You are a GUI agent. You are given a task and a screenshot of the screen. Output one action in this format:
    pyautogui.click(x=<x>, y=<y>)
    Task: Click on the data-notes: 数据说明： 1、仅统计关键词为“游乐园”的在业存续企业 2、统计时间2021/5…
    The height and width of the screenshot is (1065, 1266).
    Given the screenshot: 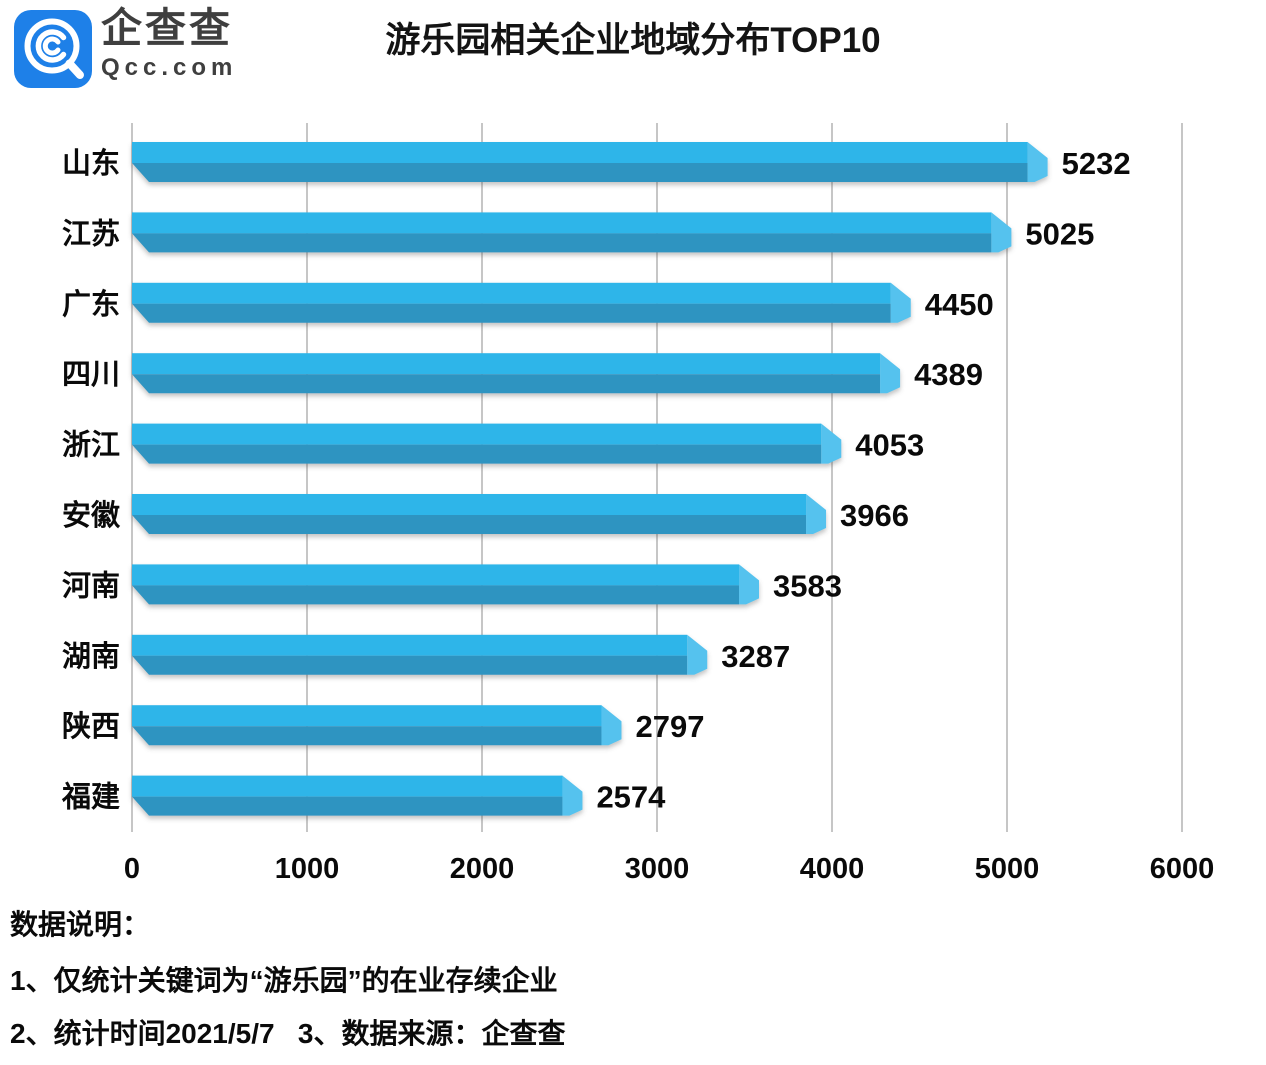 What is the action you would take?
    pyautogui.click(x=287, y=984)
    